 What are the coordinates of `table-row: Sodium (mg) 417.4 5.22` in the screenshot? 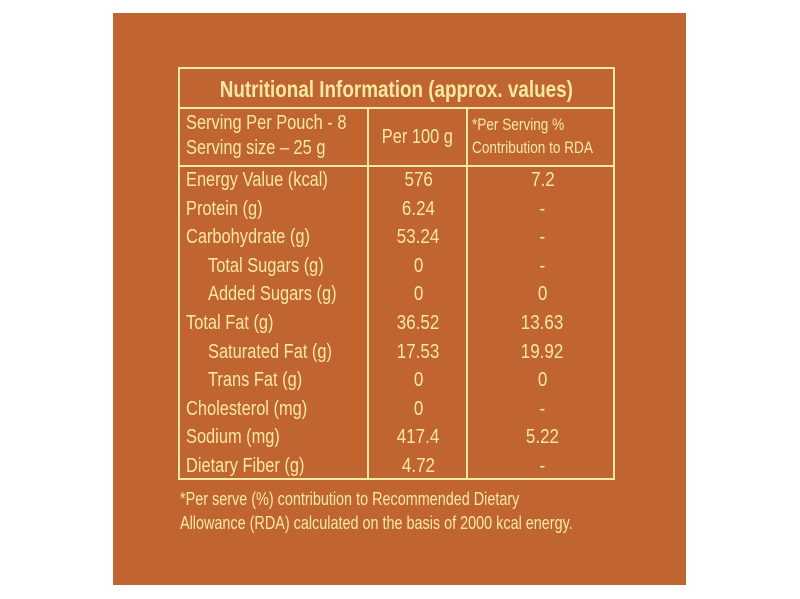 It's located at (398, 437).